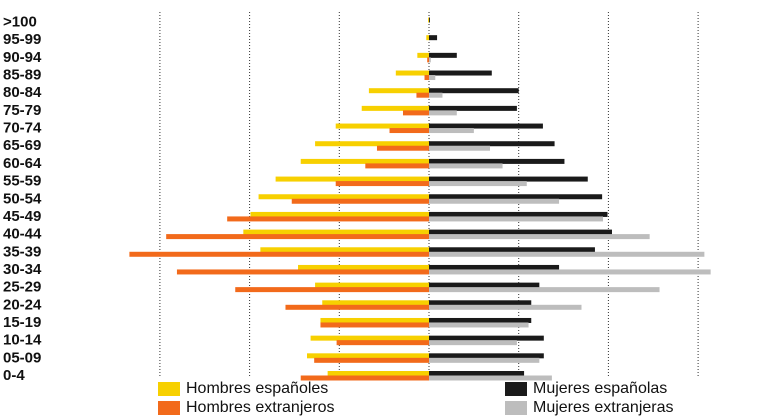  I want to click on age-label: 90-94, so click(22, 57).